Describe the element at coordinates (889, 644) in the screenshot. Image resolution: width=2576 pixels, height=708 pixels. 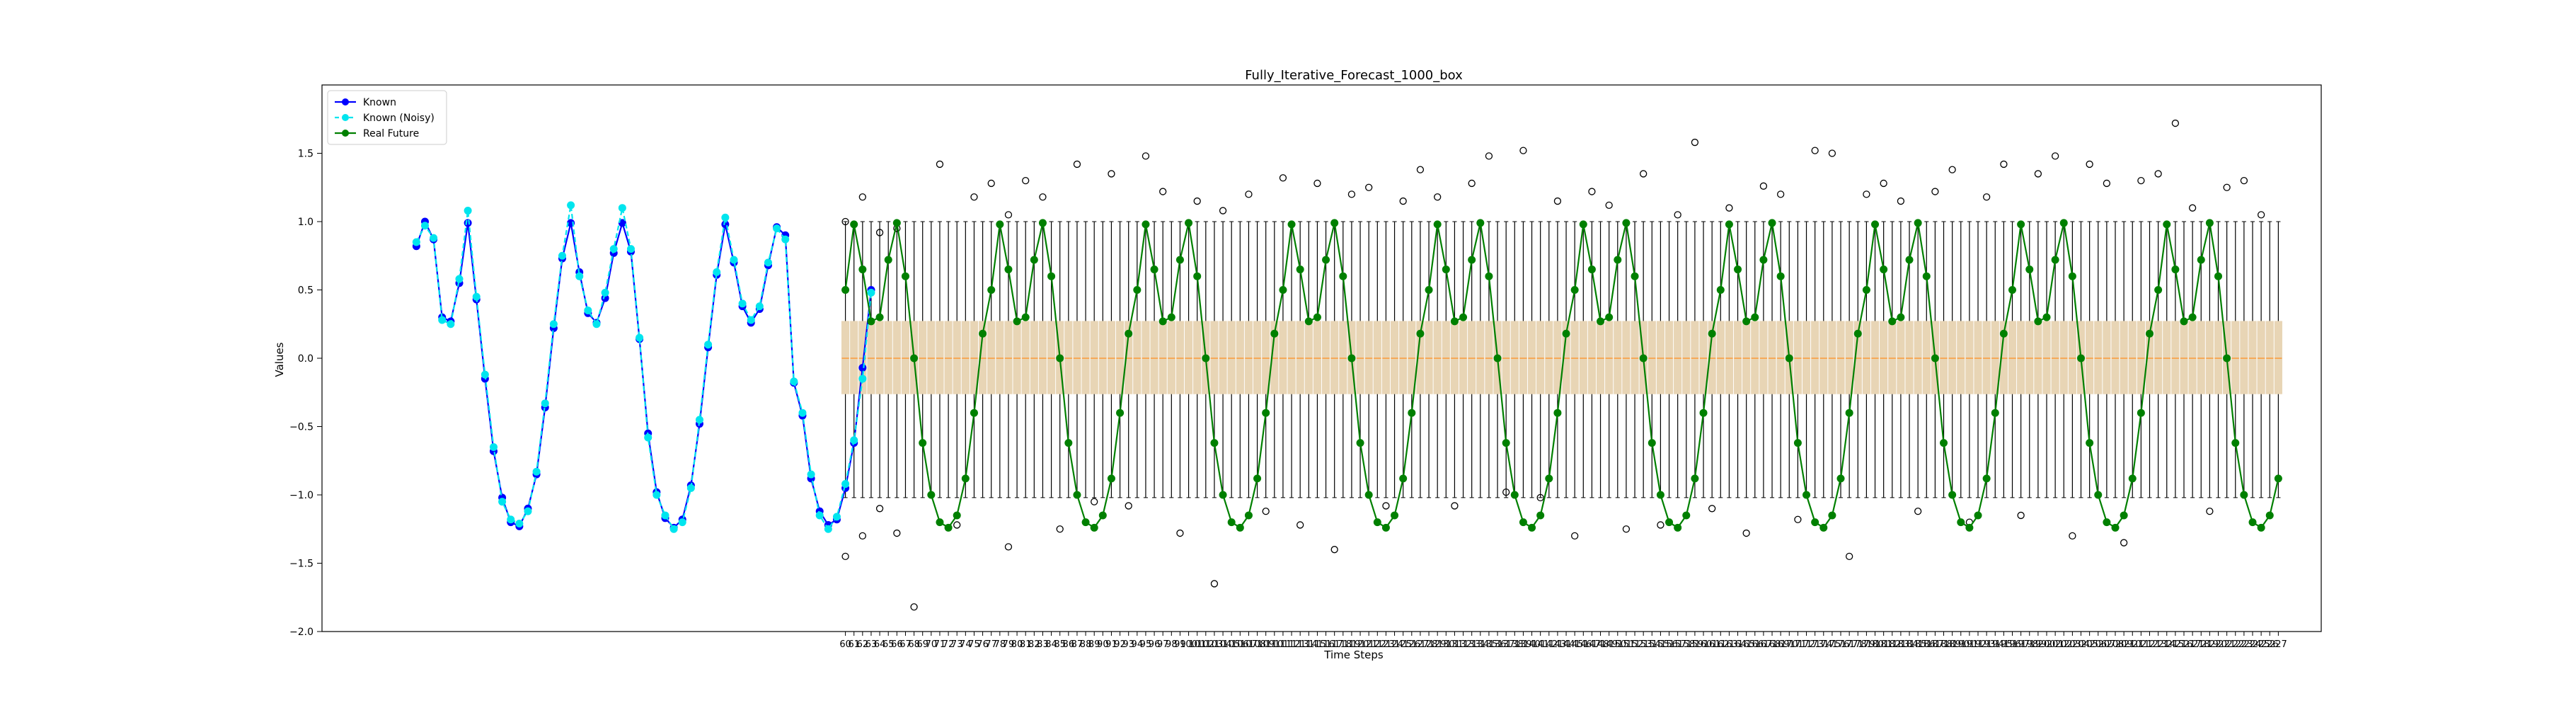
I see `x-tick-label: 65` at that location.